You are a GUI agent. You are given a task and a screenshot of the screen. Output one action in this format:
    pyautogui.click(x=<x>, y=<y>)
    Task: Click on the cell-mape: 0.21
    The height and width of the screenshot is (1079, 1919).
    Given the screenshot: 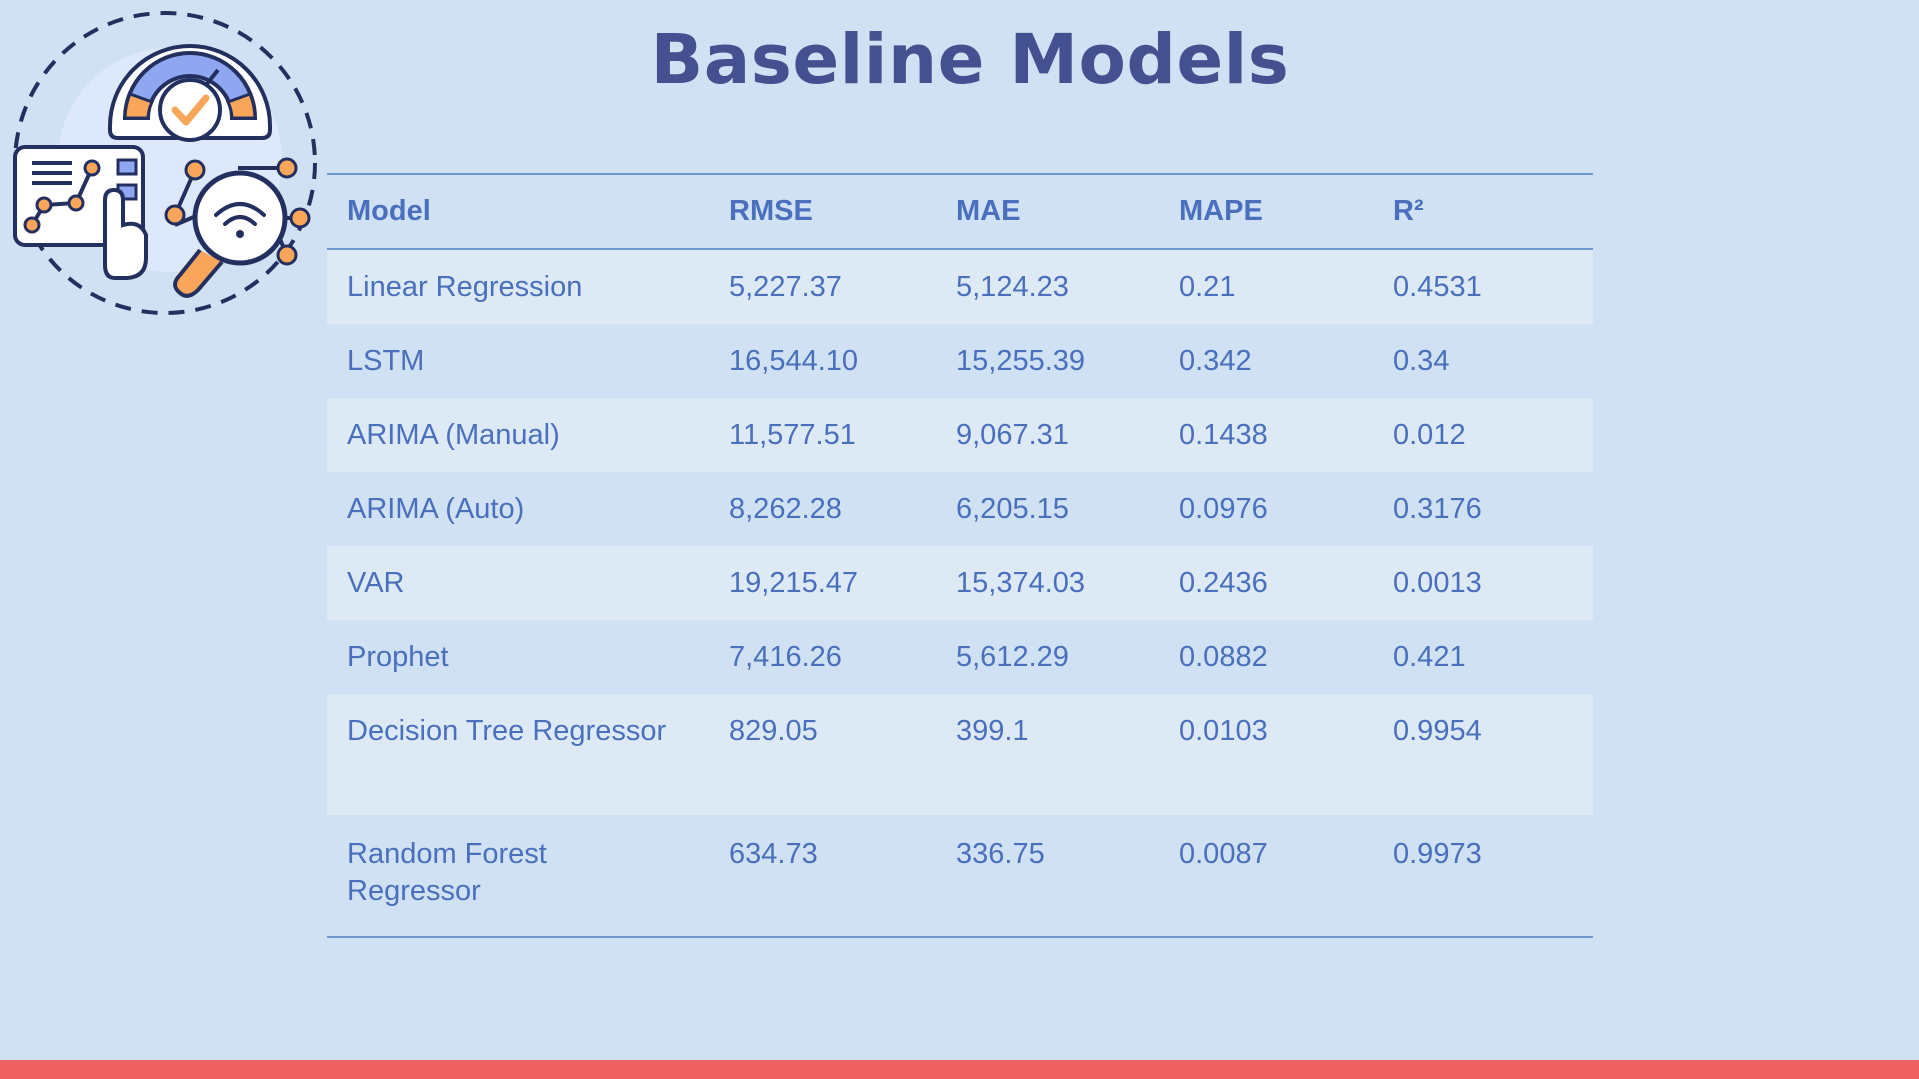 What is the action you would take?
    pyautogui.click(x=1266, y=286)
    